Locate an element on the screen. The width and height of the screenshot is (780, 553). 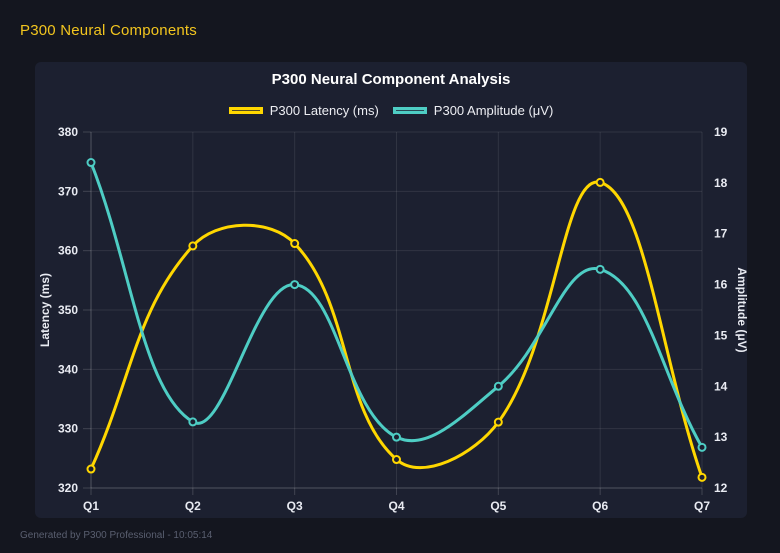
right-axis-tick-label: 15 is located at coordinates (721, 335).